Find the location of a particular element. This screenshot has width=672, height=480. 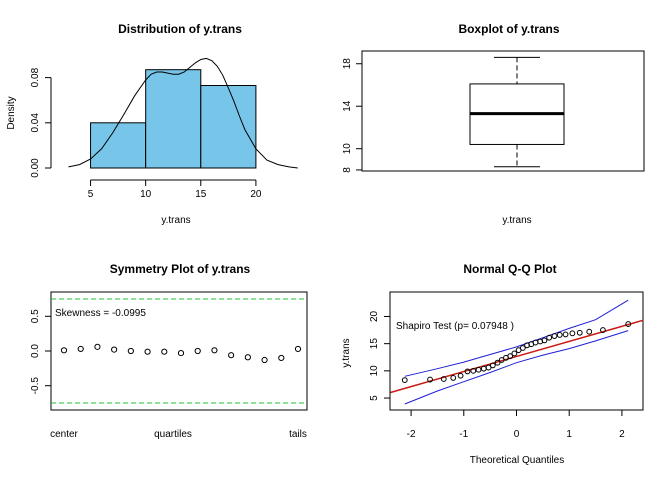

histogram-ylabel: Density is located at coordinates (11, 112).